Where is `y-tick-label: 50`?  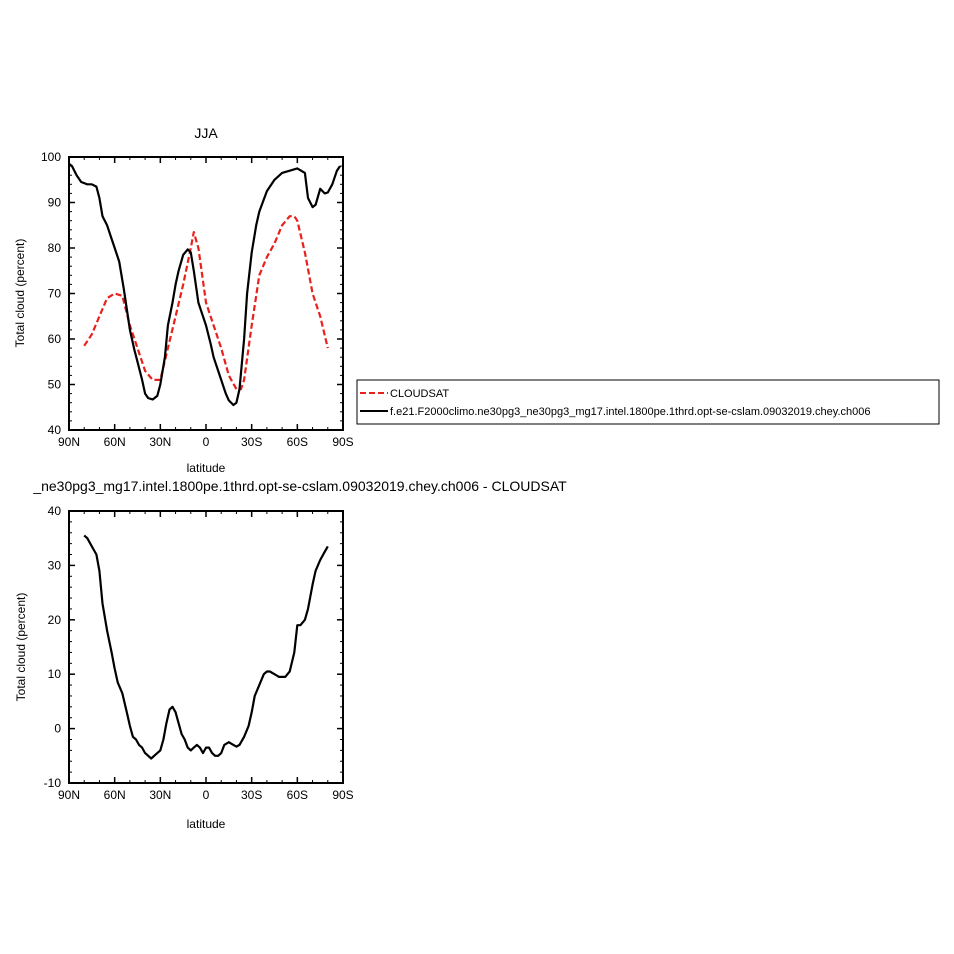
y-tick-label: 50 is located at coordinates (55, 385).